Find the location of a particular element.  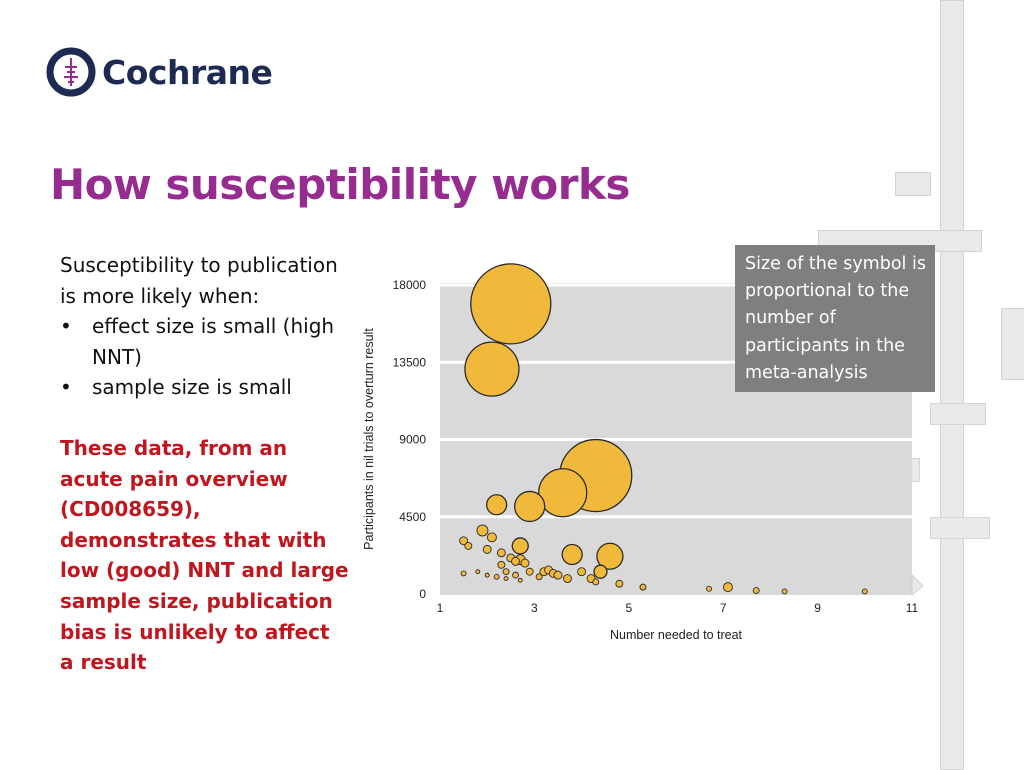

x-axis-label: Number needed to treat is located at coordinates (676, 635).